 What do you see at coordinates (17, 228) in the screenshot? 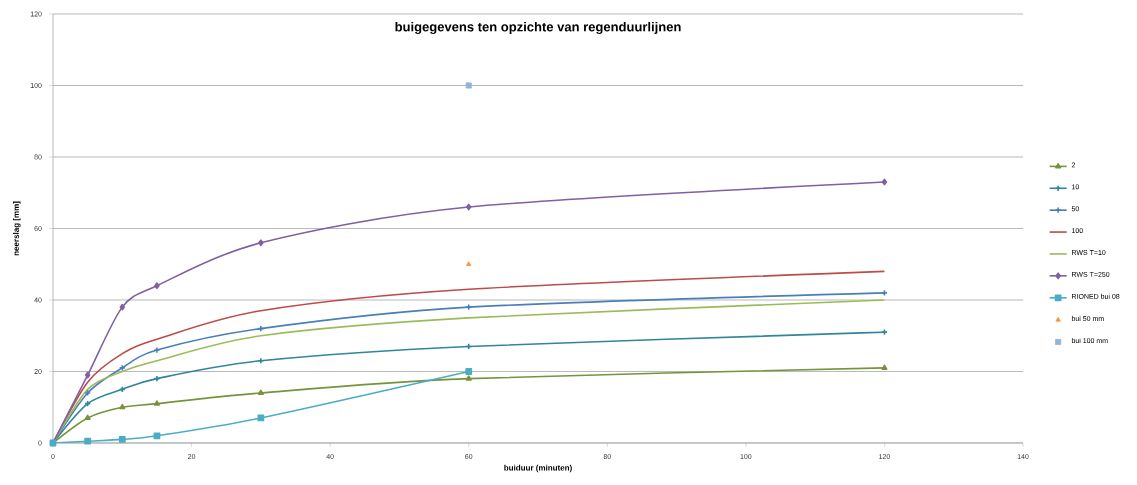
I see `y-axis-title: neerslag [mm]` at bounding box center [17, 228].